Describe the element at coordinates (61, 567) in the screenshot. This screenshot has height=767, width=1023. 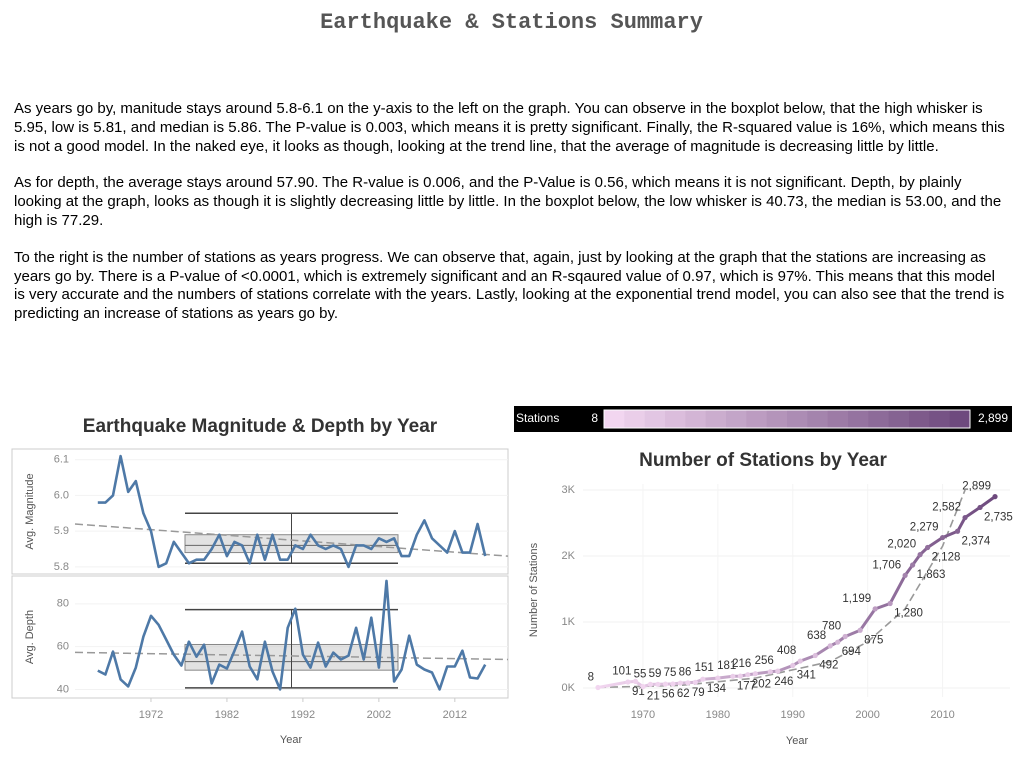
I see `y-tick-label: 5.8` at that location.